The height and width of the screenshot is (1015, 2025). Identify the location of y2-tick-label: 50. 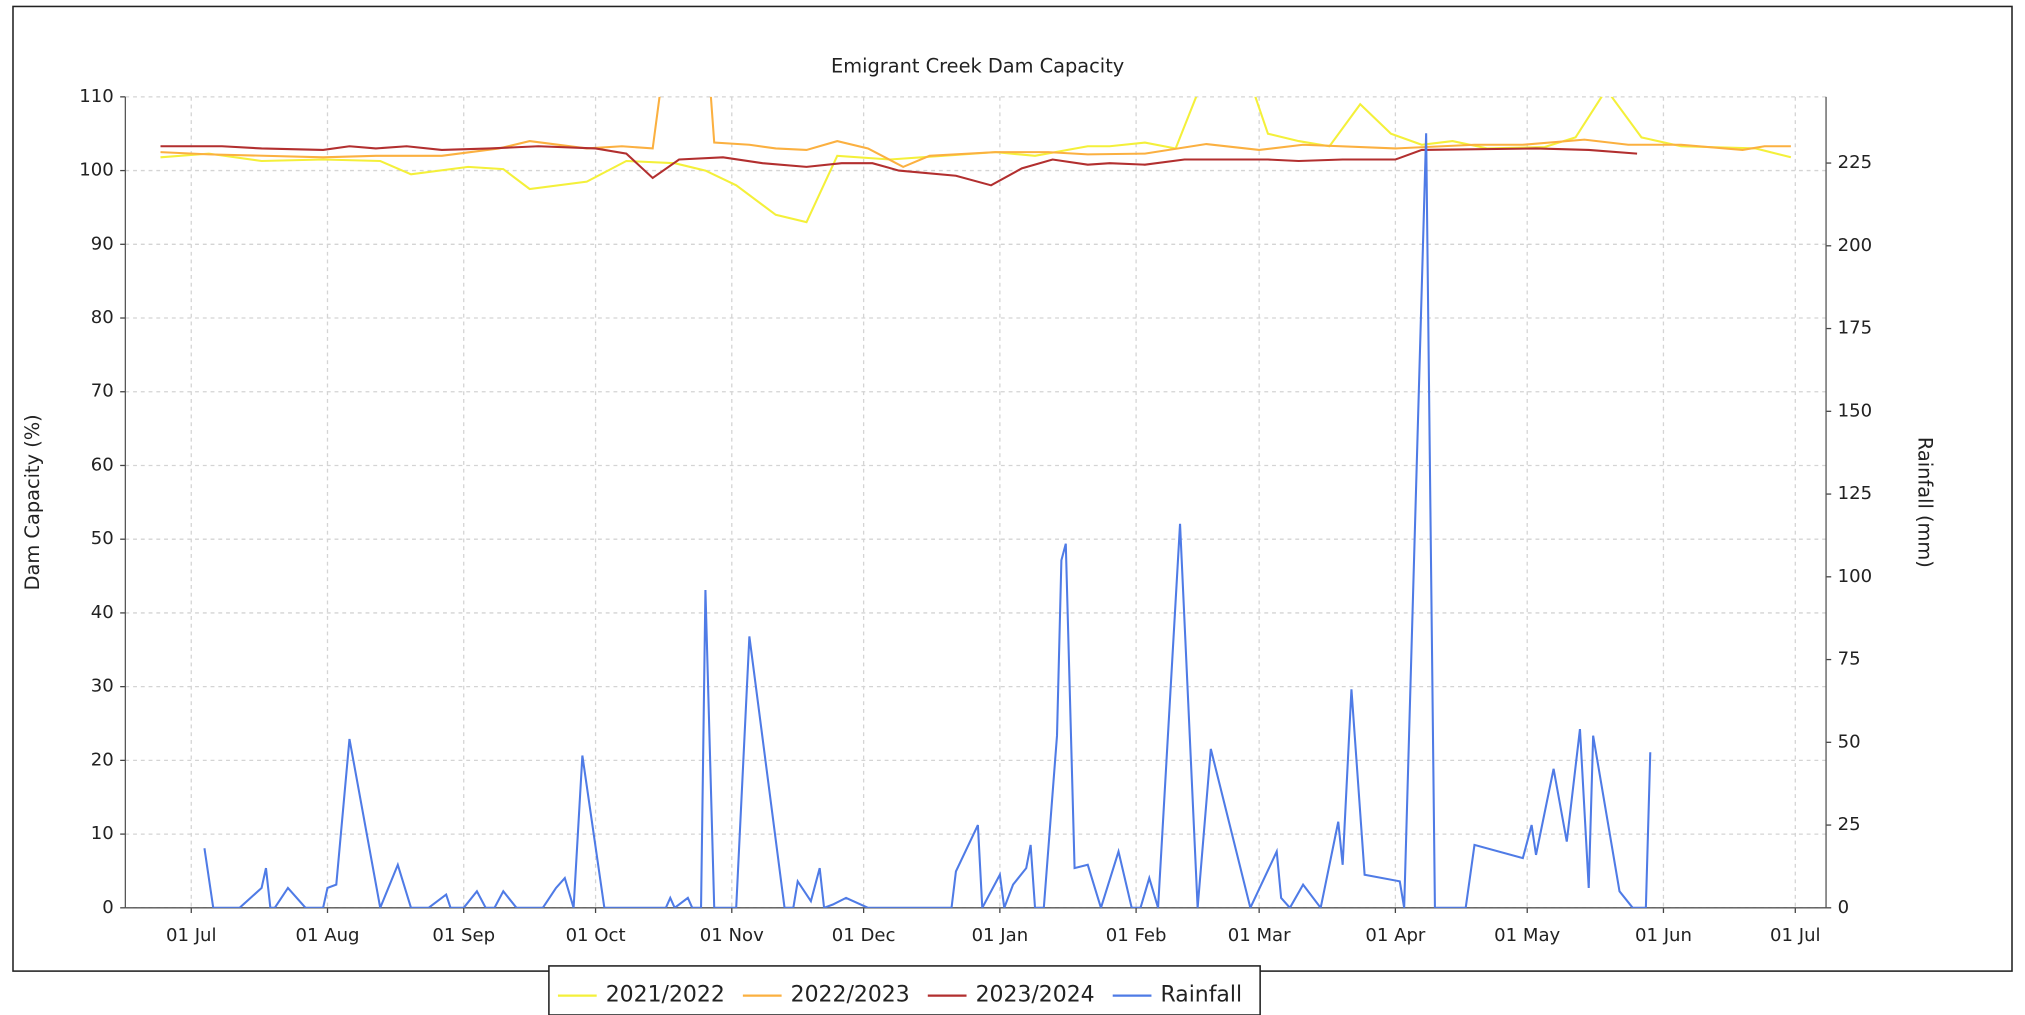
(1849, 741).